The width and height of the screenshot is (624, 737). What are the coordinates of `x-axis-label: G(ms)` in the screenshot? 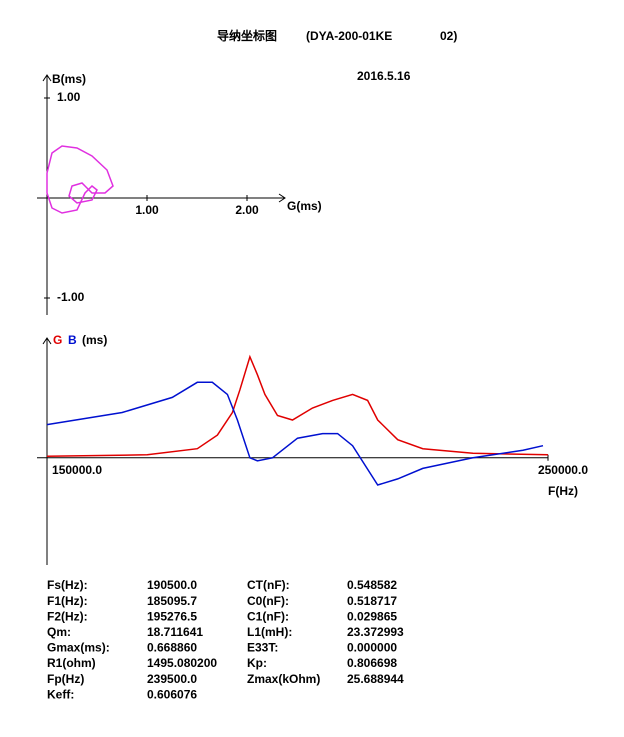 It's located at (304, 206).